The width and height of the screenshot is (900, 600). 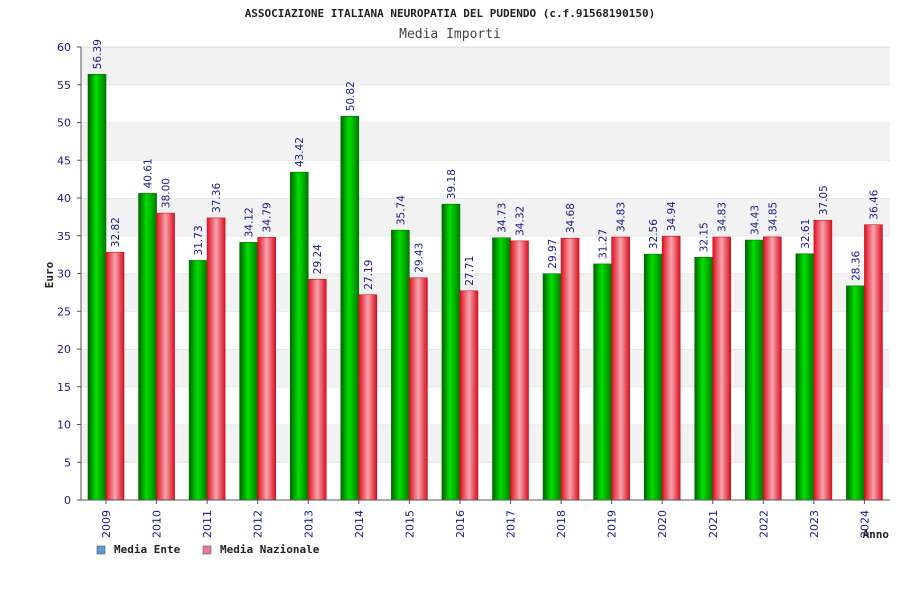 I want to click on bar-media-nazionale-2011, so click(x=216, y=359).